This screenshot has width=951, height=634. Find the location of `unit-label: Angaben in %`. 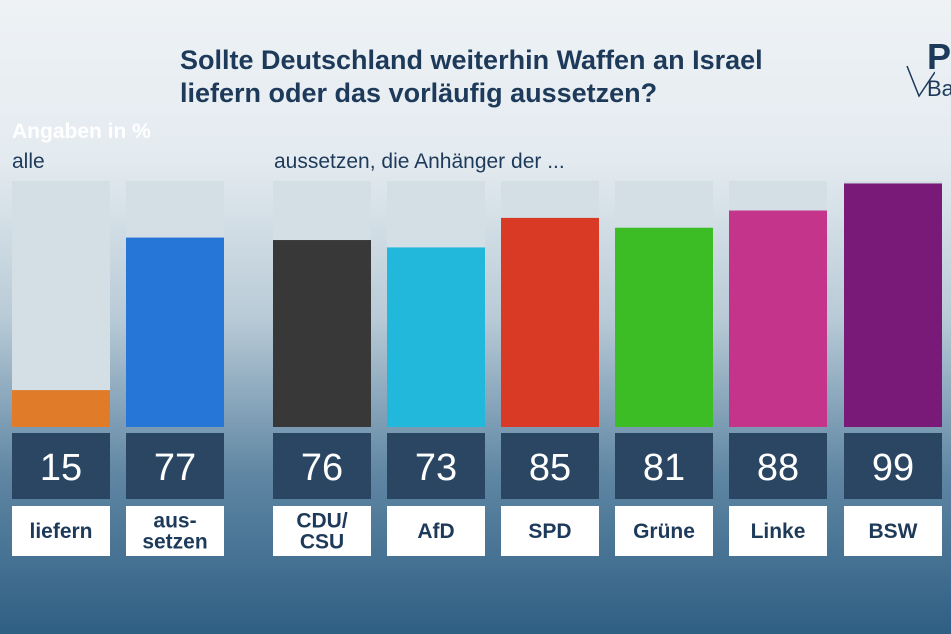

unit-label: Angaben in % is located at coordinates (81, 131).